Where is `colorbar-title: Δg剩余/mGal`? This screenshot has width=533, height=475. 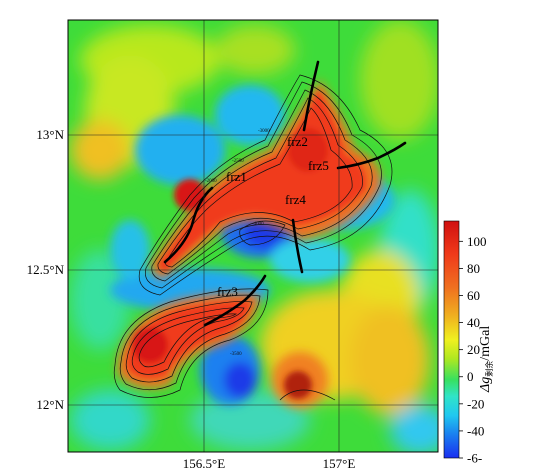
colorbar-title: Δg剩余/mGal is located at coordinates (486, 359).